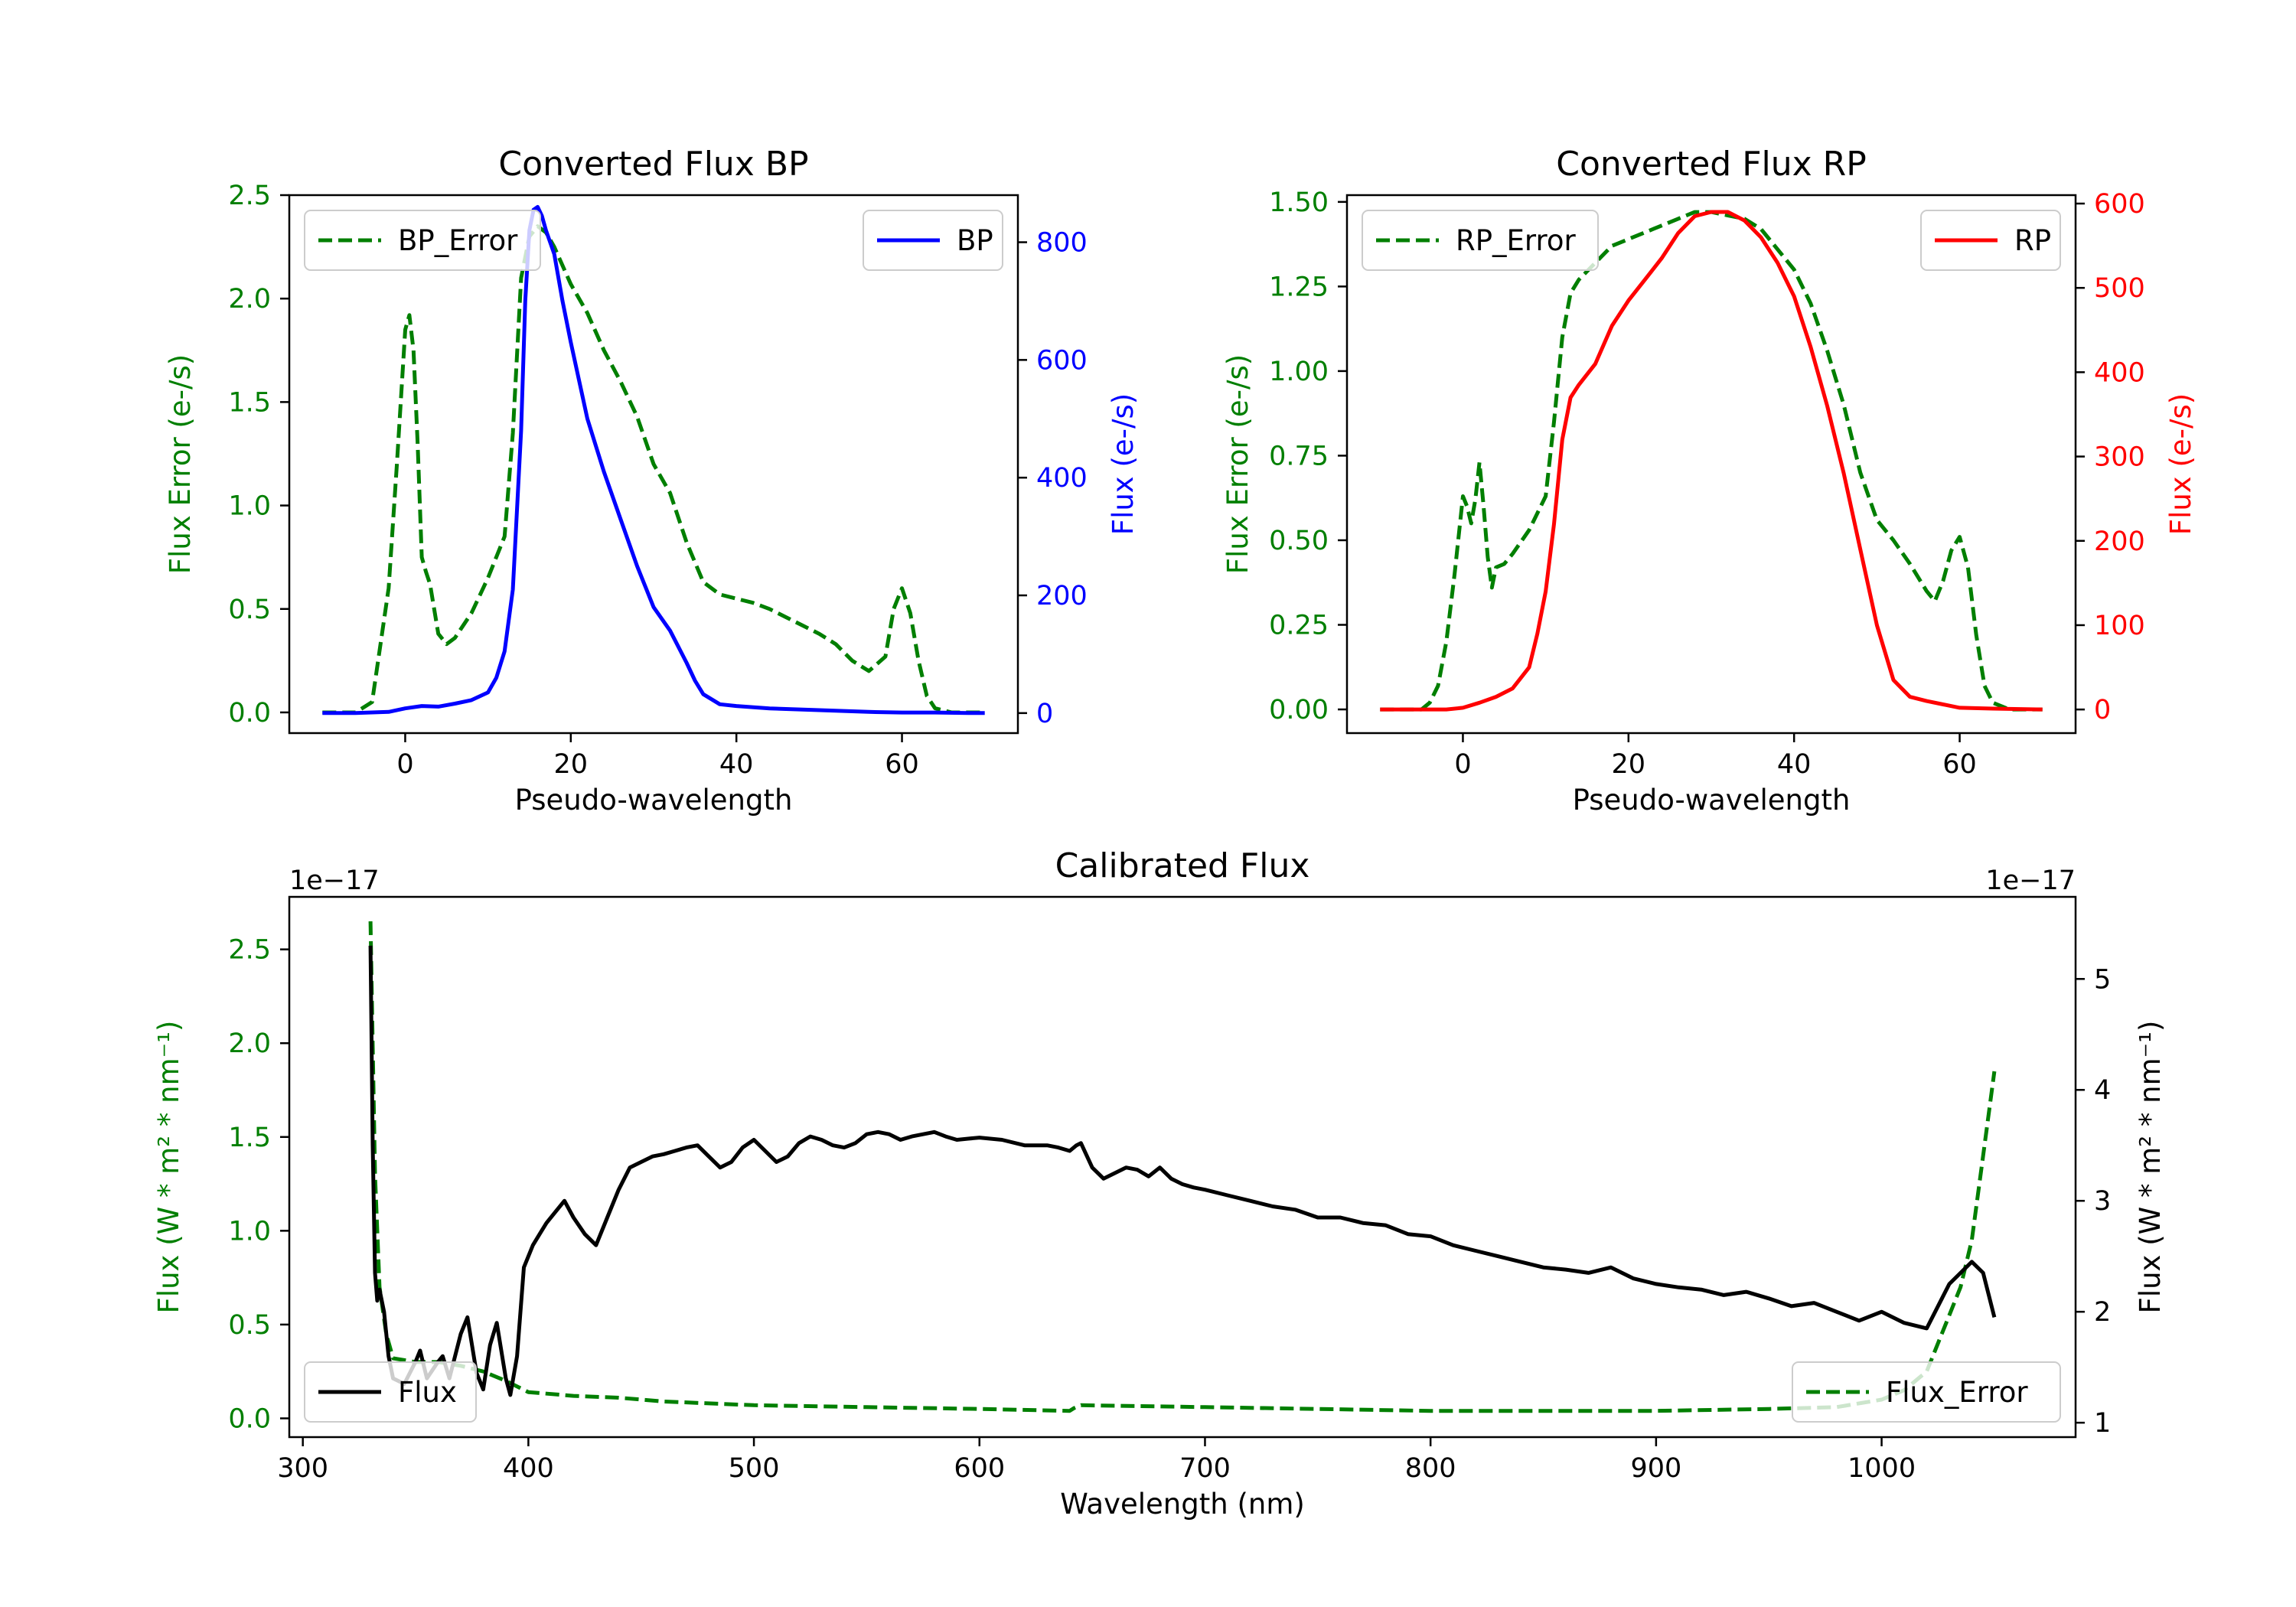  Describe the element at coordinates (427, 1392) in the screenshot. I see `legend-label: Flux` at that location.